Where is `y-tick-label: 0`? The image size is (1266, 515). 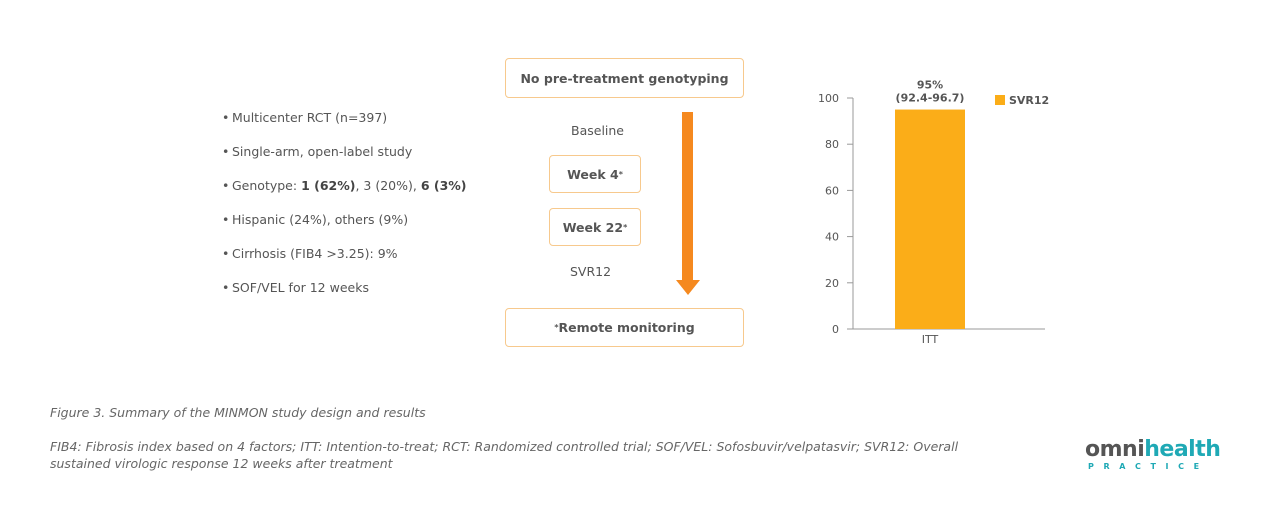
y-tick-label: 0 is located at coordinates (835, 329).